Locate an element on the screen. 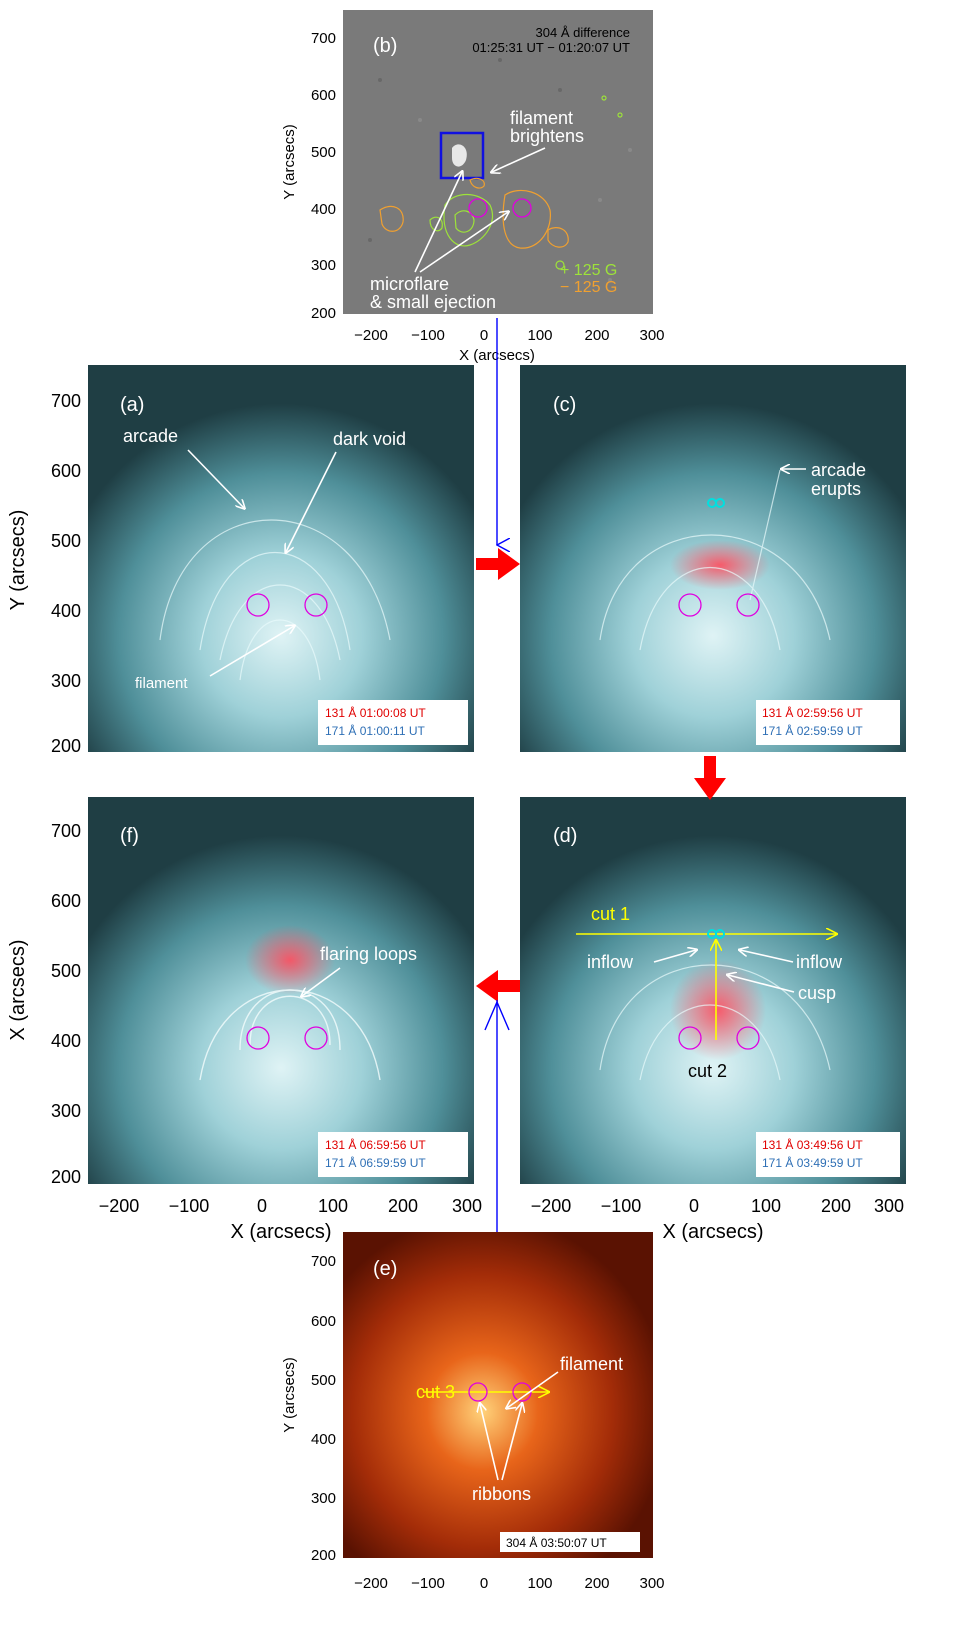  b-xtick-0: 0 is located at coordinates (484, 335).